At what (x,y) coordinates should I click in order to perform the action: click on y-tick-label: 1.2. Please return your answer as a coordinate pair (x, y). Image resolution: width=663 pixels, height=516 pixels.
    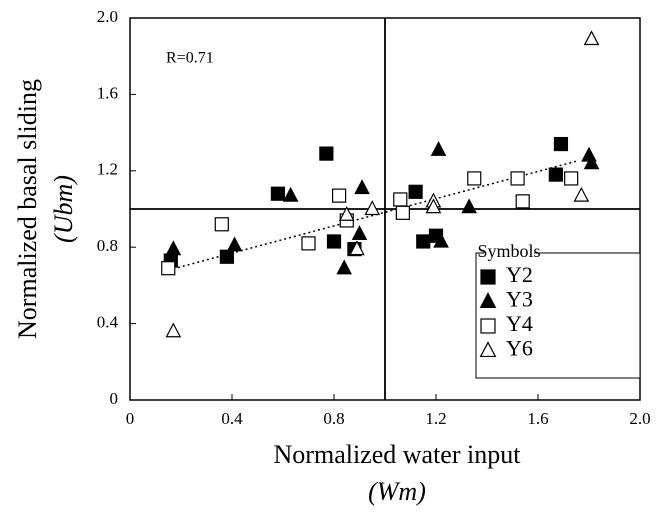
    Looking at the image, I should click on (107, 169).